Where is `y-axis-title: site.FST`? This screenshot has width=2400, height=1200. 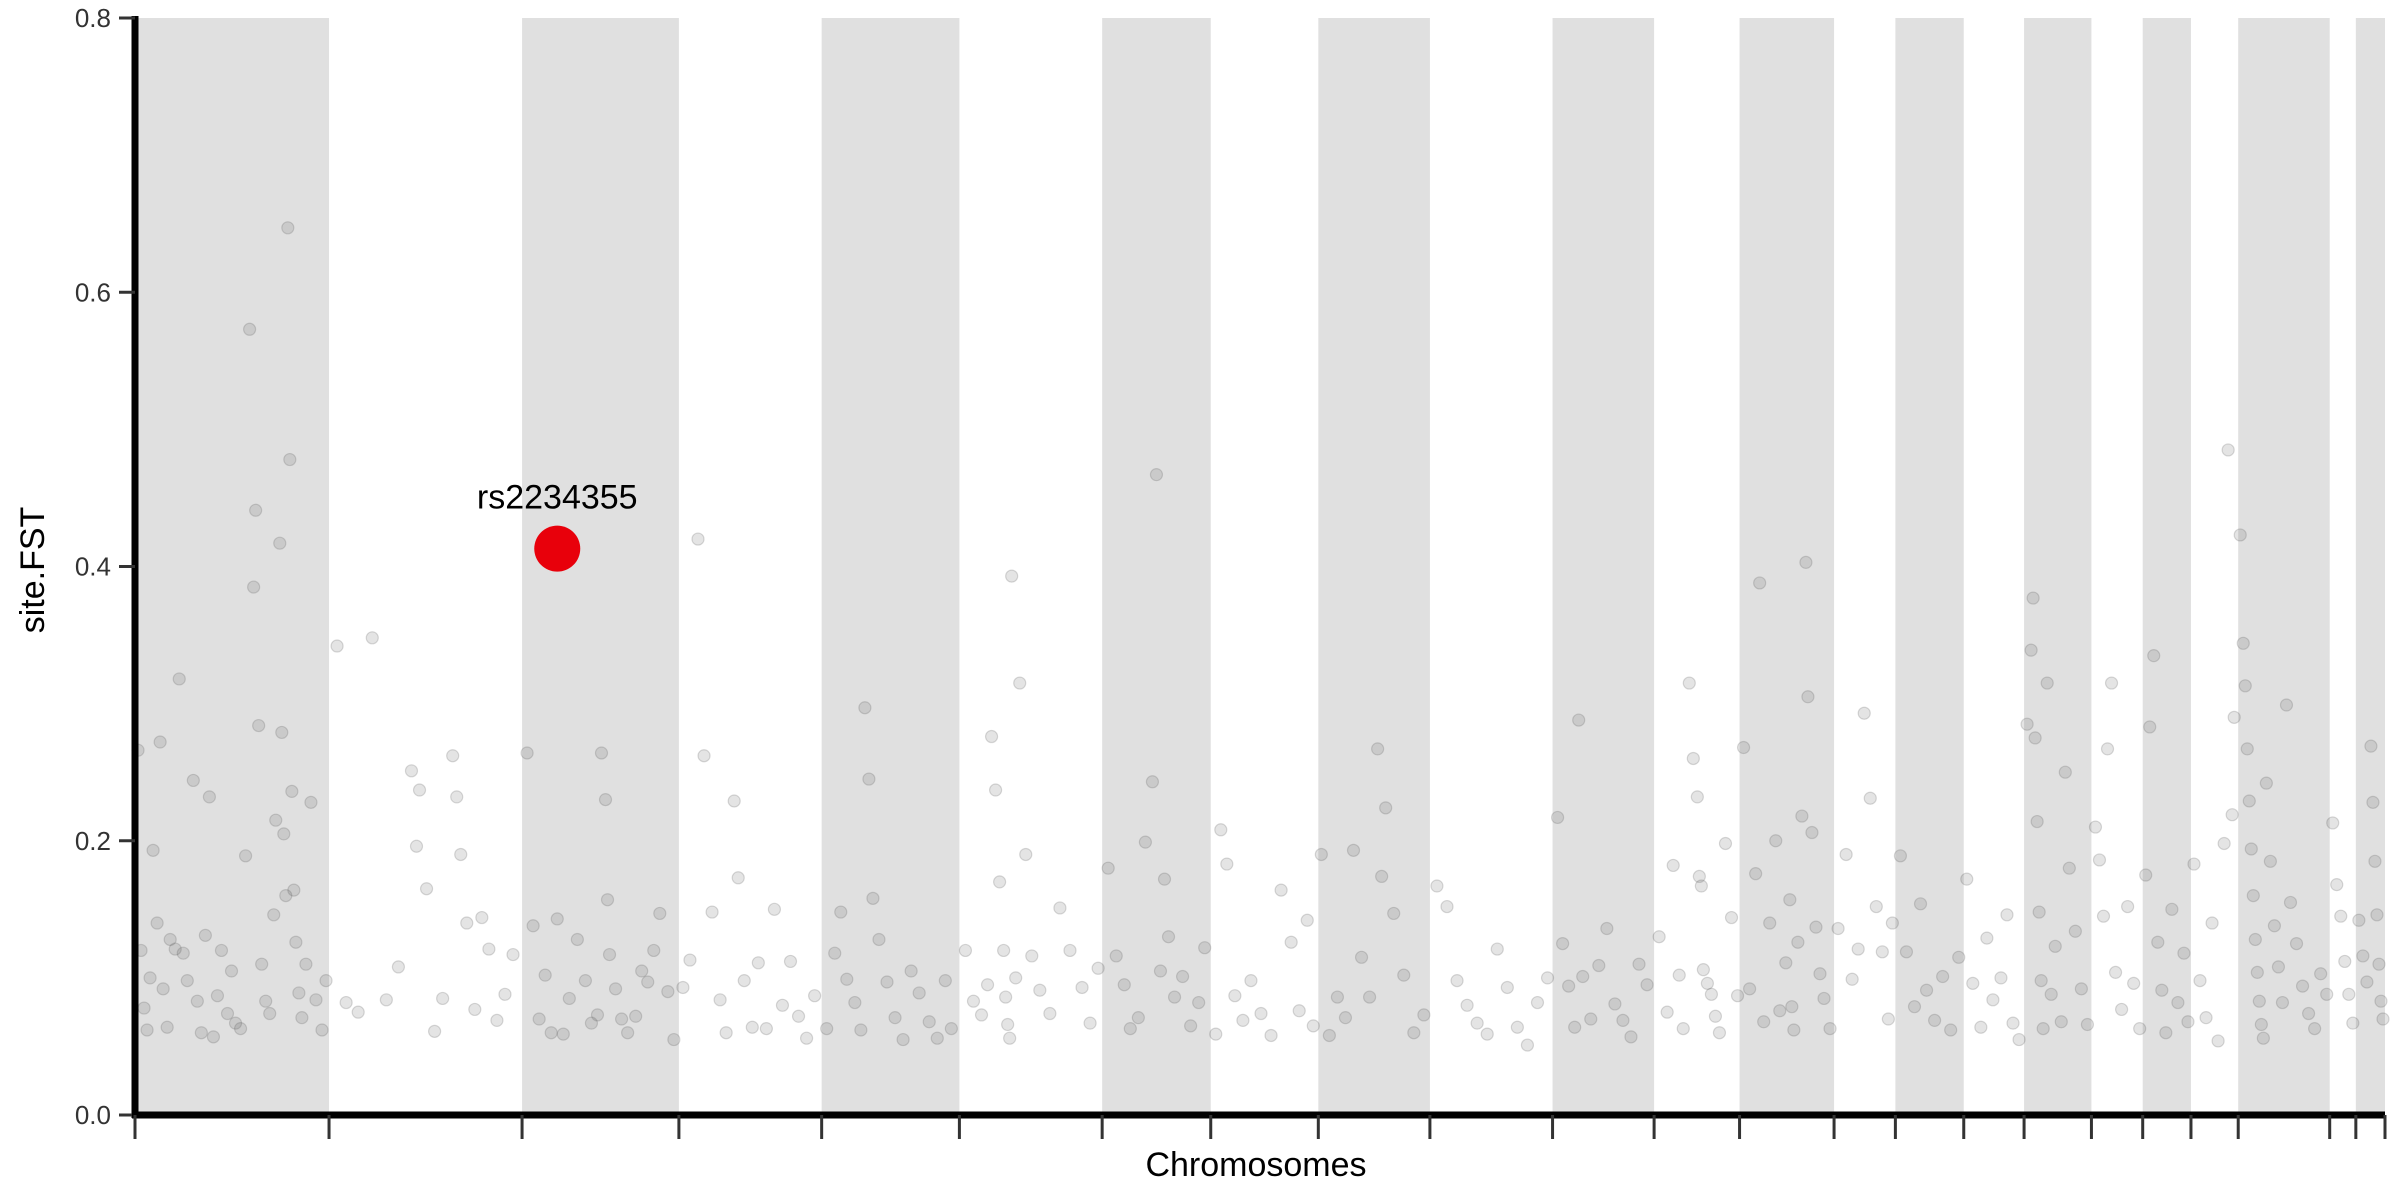
y-axis-title: site.FST is located at coordinates (33, 570).